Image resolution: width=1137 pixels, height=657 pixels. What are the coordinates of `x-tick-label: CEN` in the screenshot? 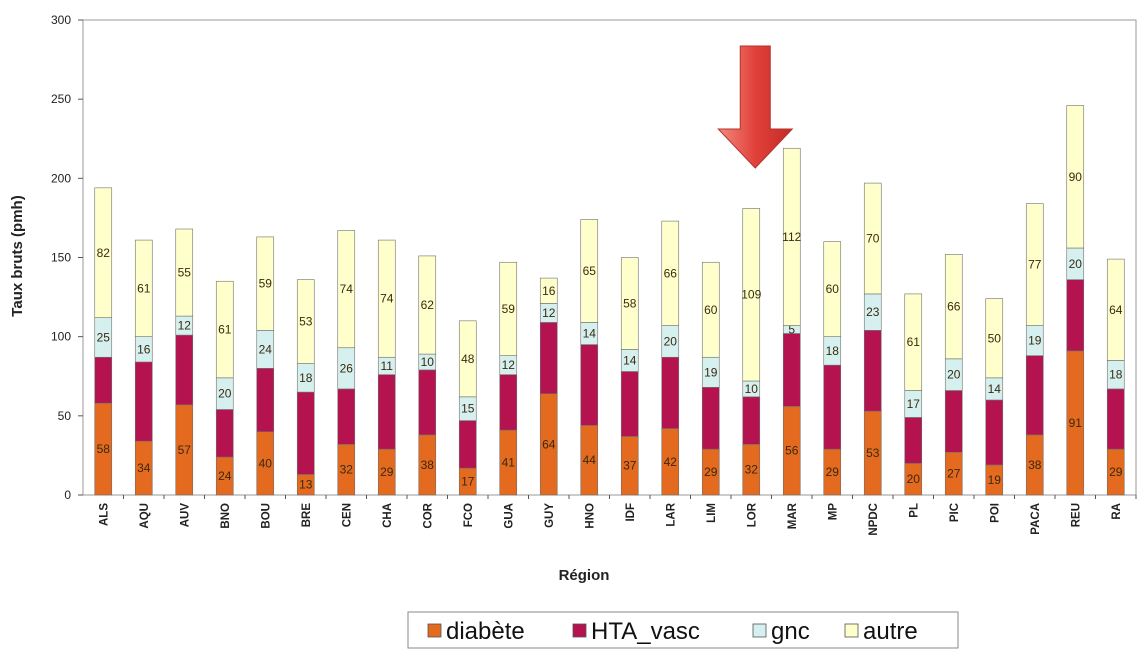 It's located at (347, 515).